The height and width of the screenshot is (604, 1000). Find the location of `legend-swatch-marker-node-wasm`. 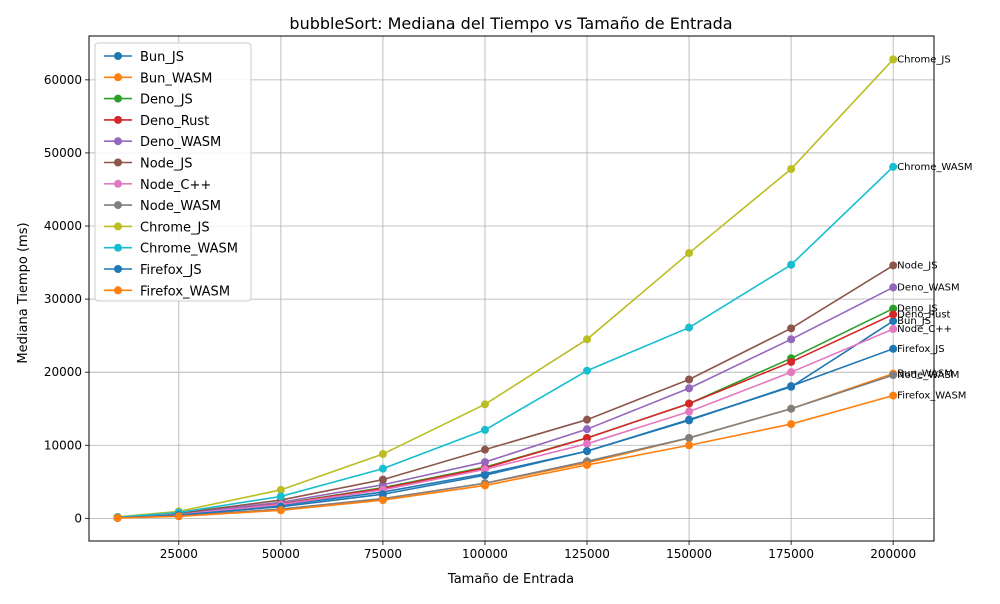

legend-swatch-marker-node-wasm is located at coordinates (118, 205).